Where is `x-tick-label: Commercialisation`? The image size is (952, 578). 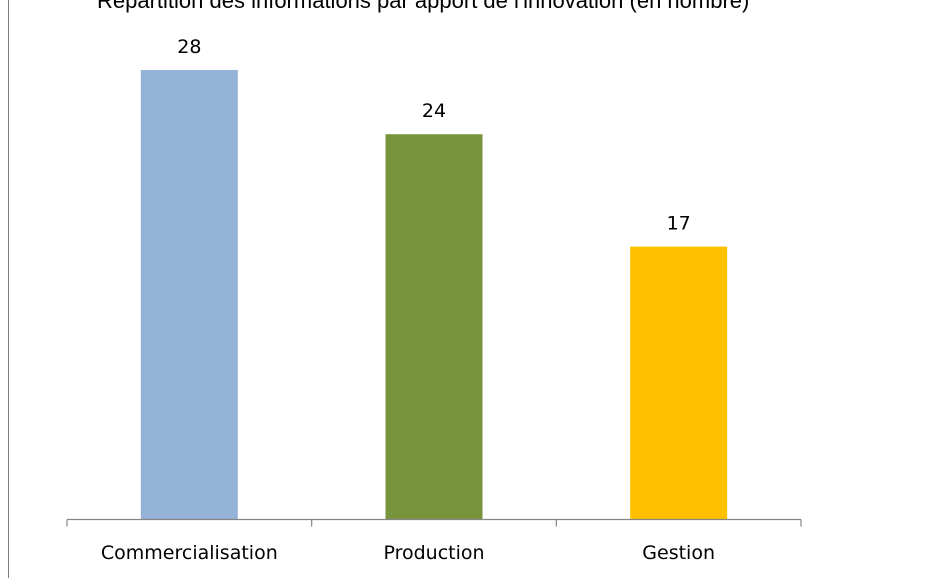 x-tick-label: Commercialisation is located at coordinates (189, 553).